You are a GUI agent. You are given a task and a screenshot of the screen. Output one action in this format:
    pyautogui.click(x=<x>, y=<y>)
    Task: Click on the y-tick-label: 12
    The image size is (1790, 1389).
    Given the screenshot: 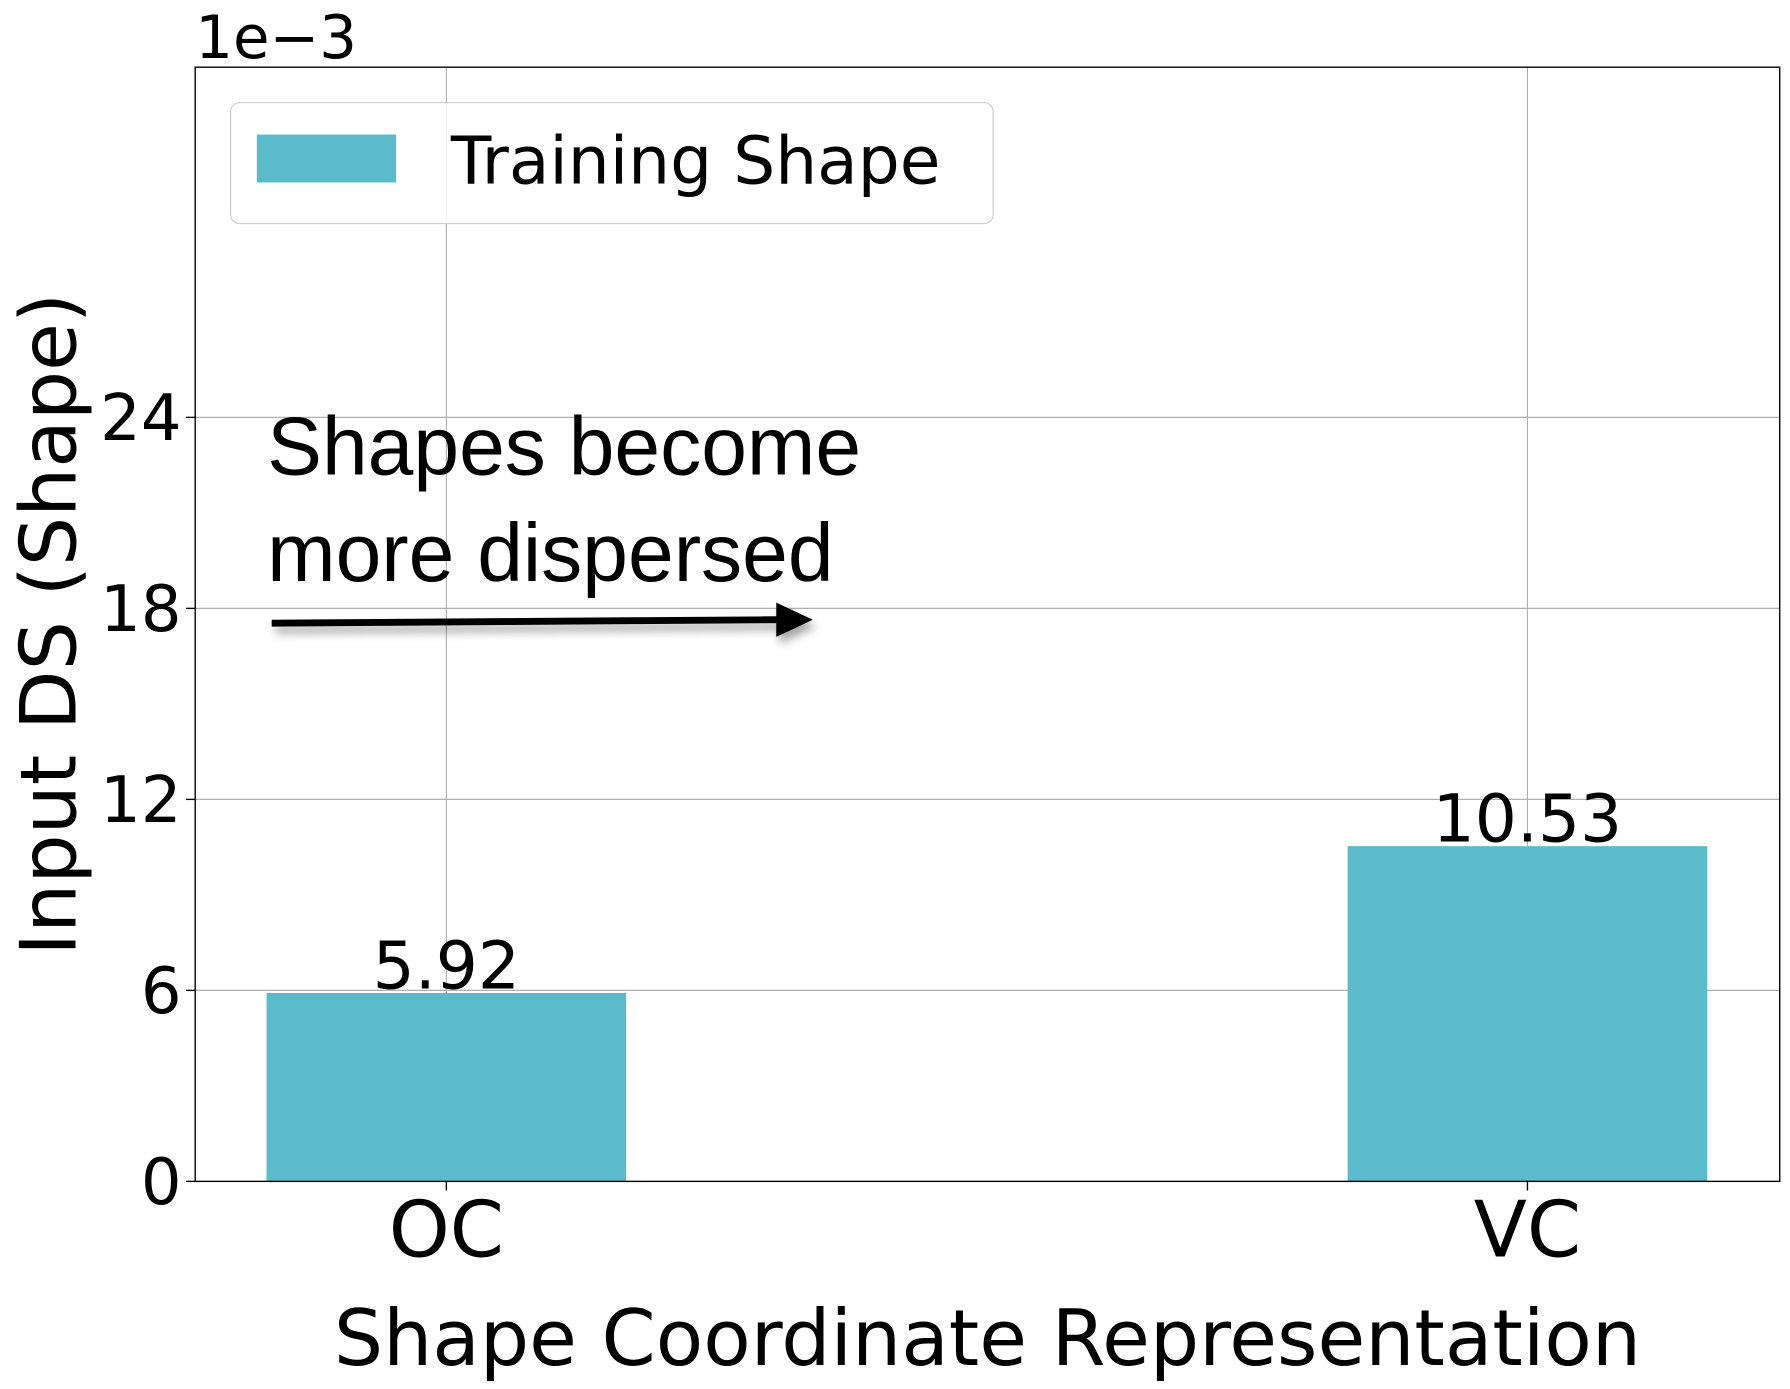 What is the action you would take?
    pyautogui.click(x=140, y=801)
    